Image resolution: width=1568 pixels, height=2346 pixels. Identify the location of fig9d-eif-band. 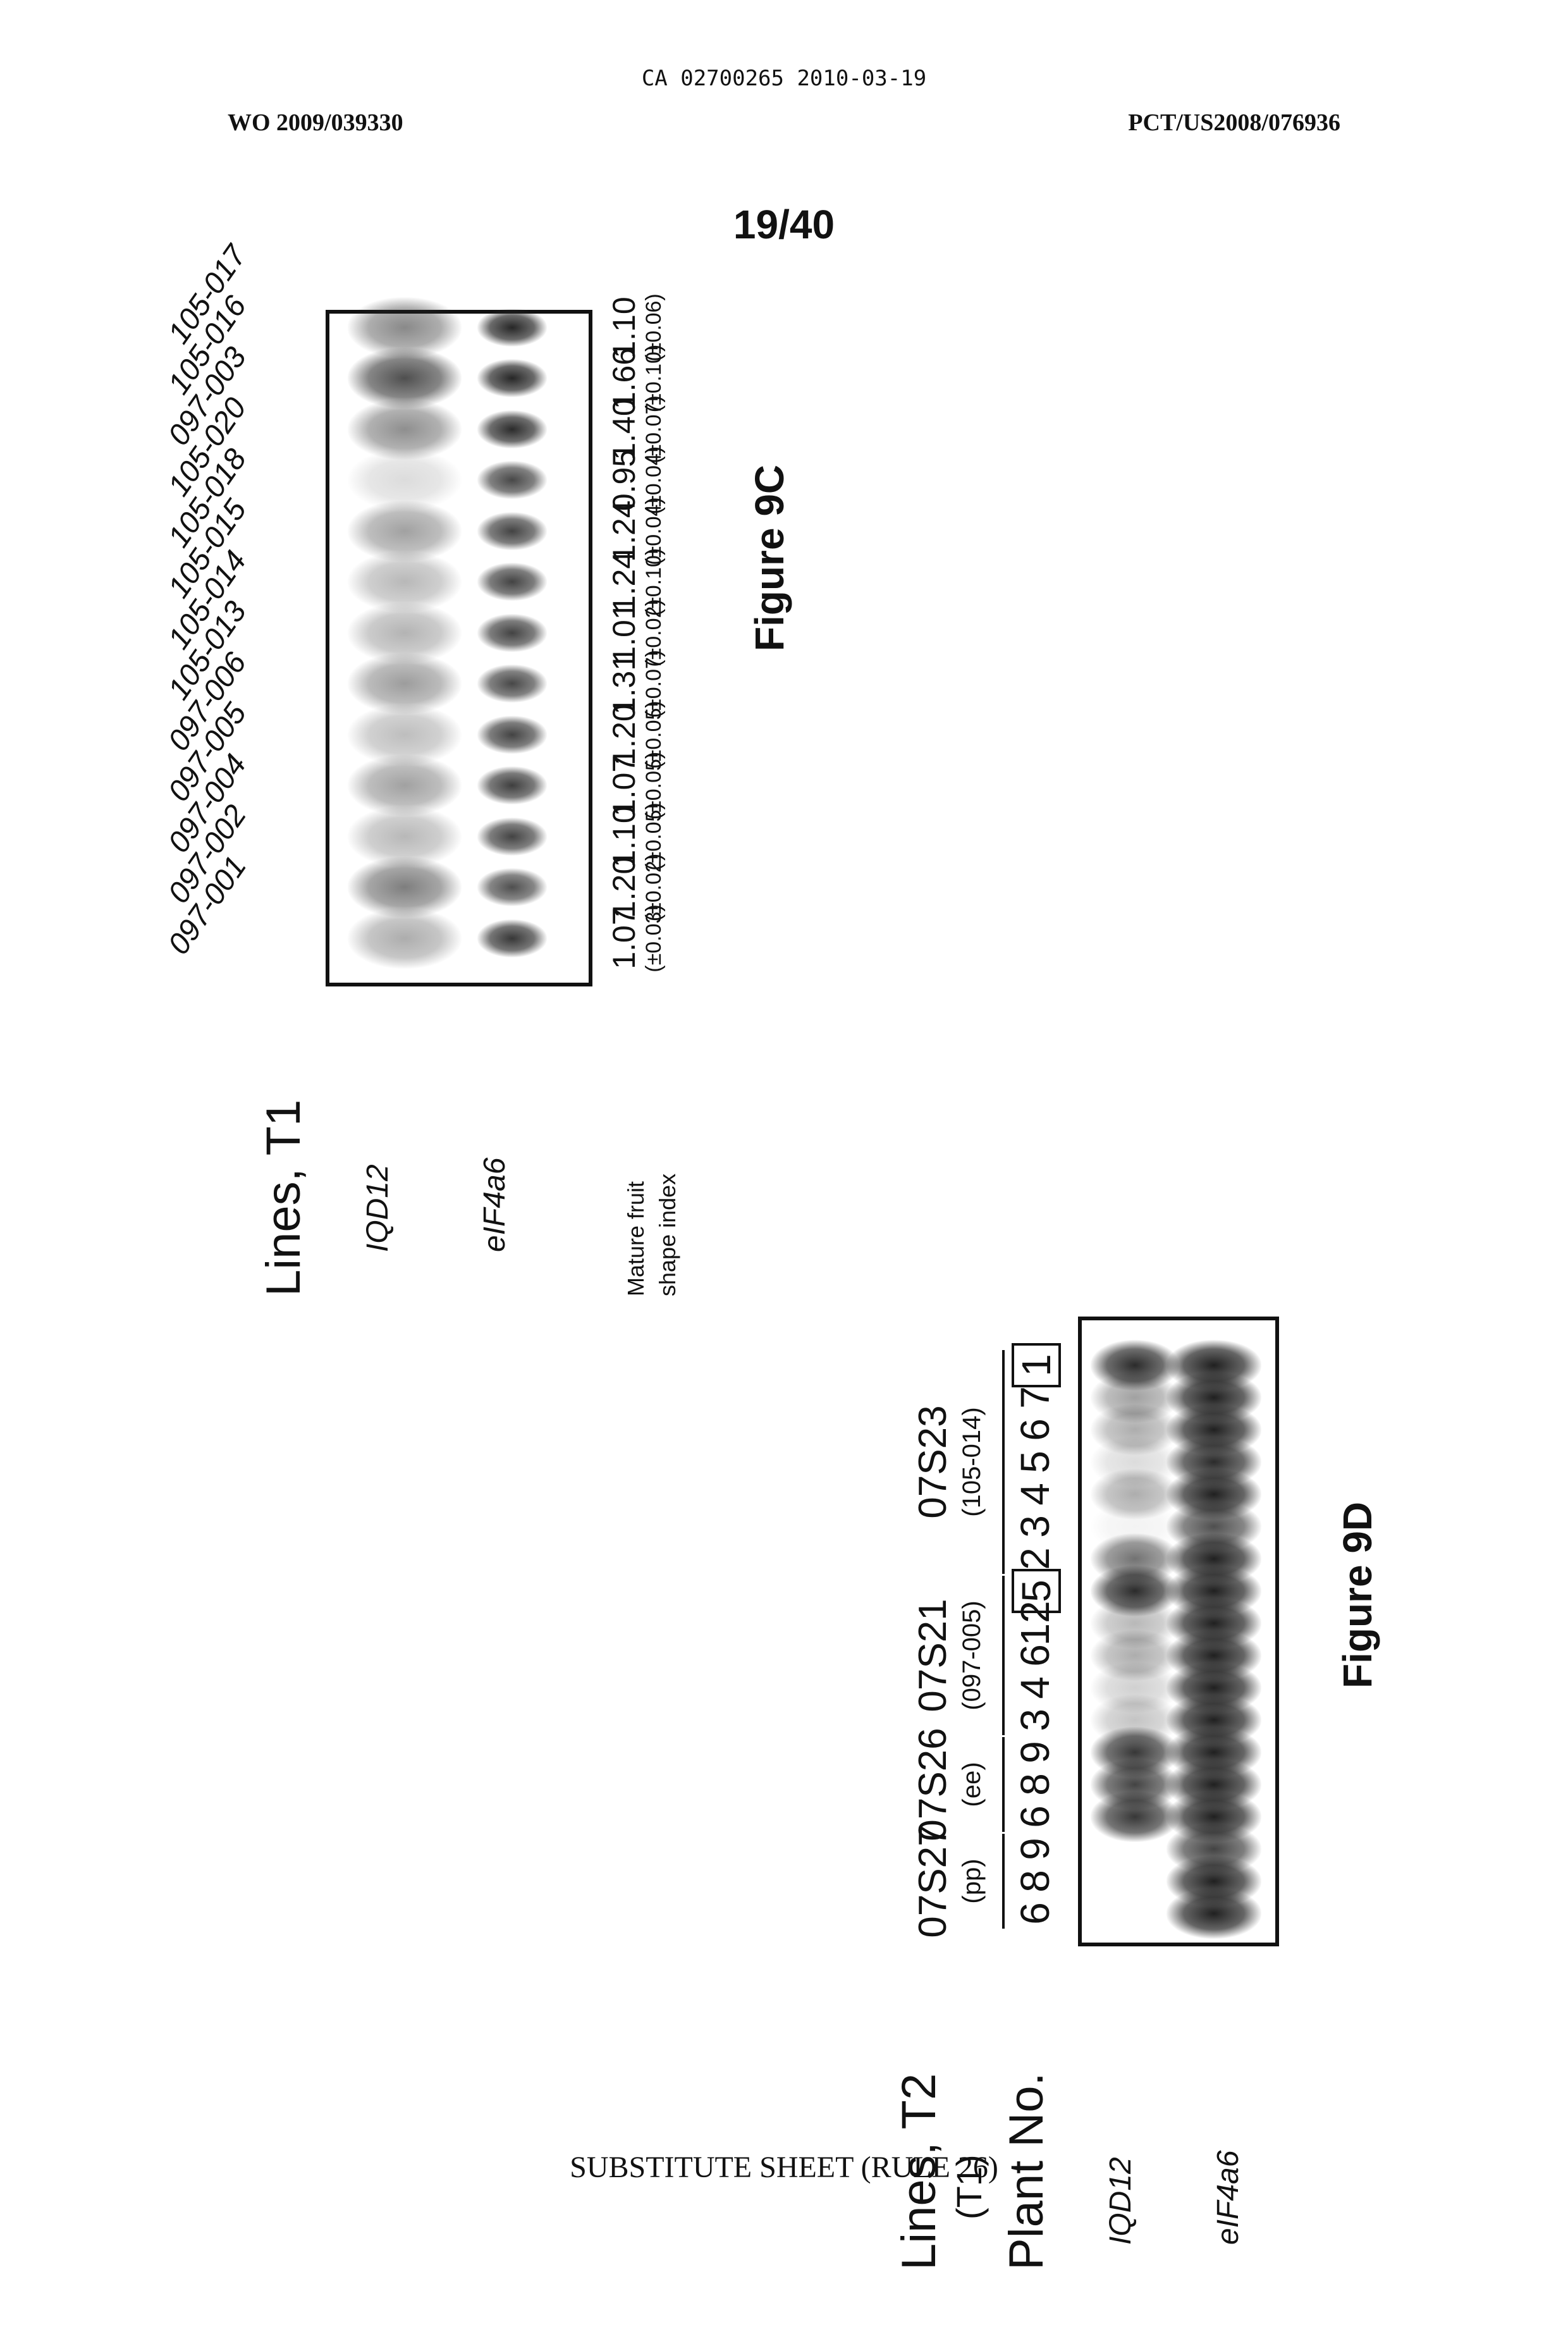
(1214, 1366).